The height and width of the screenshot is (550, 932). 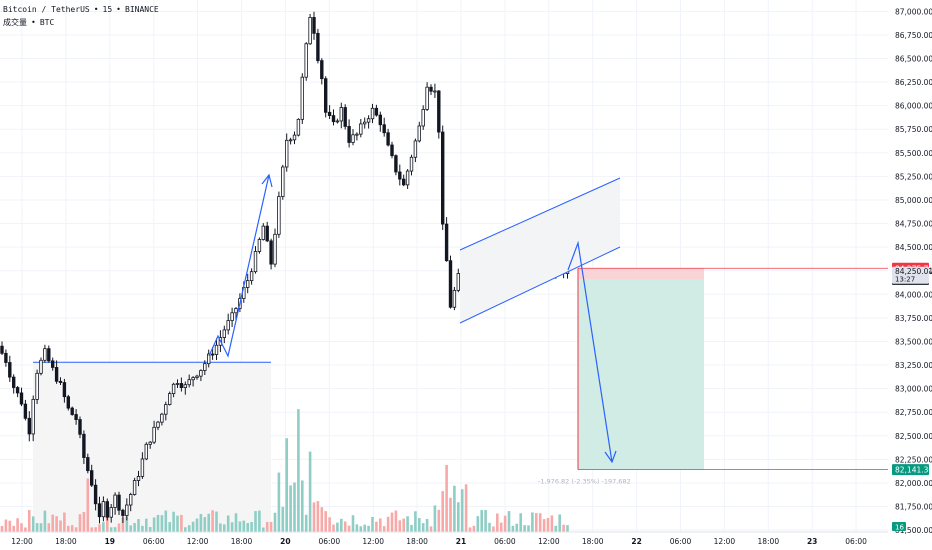 I want to click on take-profit-zone, so click(x=641, y=374).